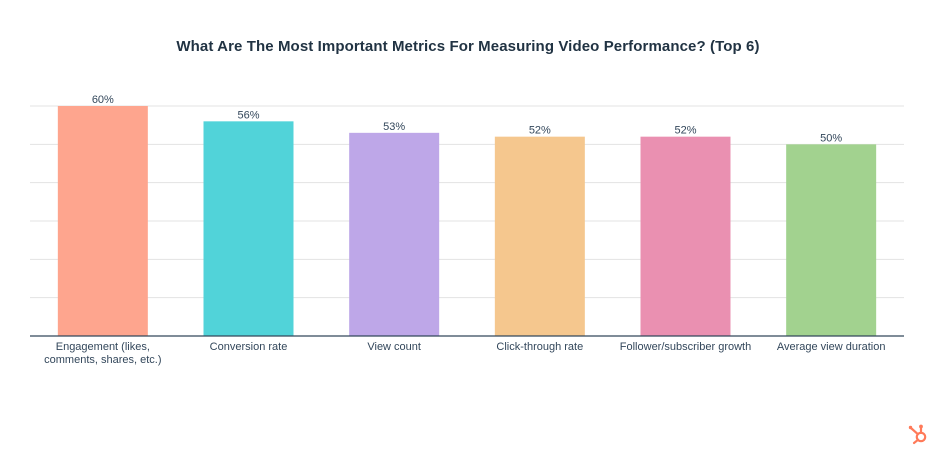  I want to click on category-label-line: comments, shares, etc.), so click(102, 360).